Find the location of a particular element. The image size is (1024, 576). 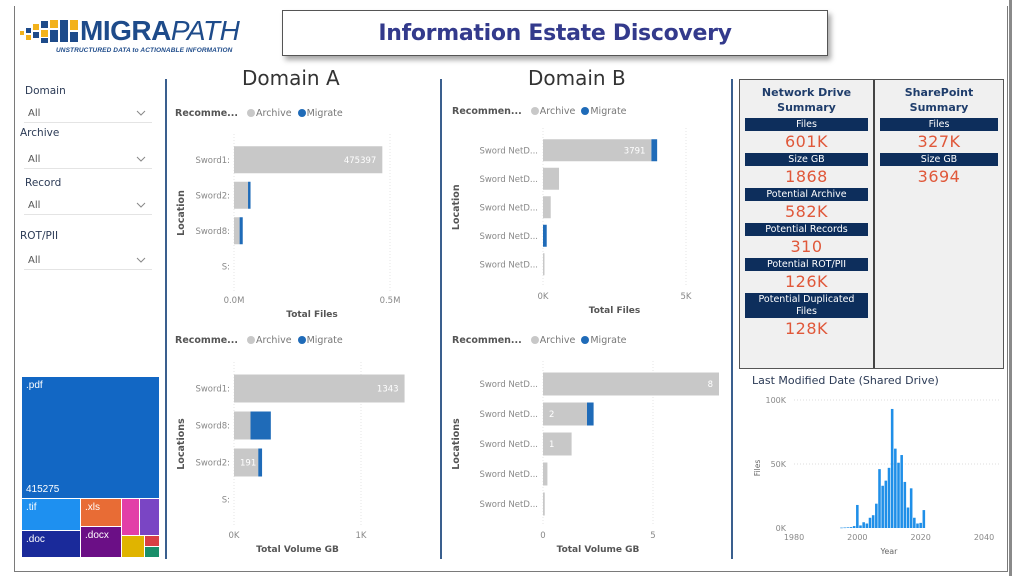

sharepoint-summary-title: SharePoint Summary is located at coordinates (939, 100).